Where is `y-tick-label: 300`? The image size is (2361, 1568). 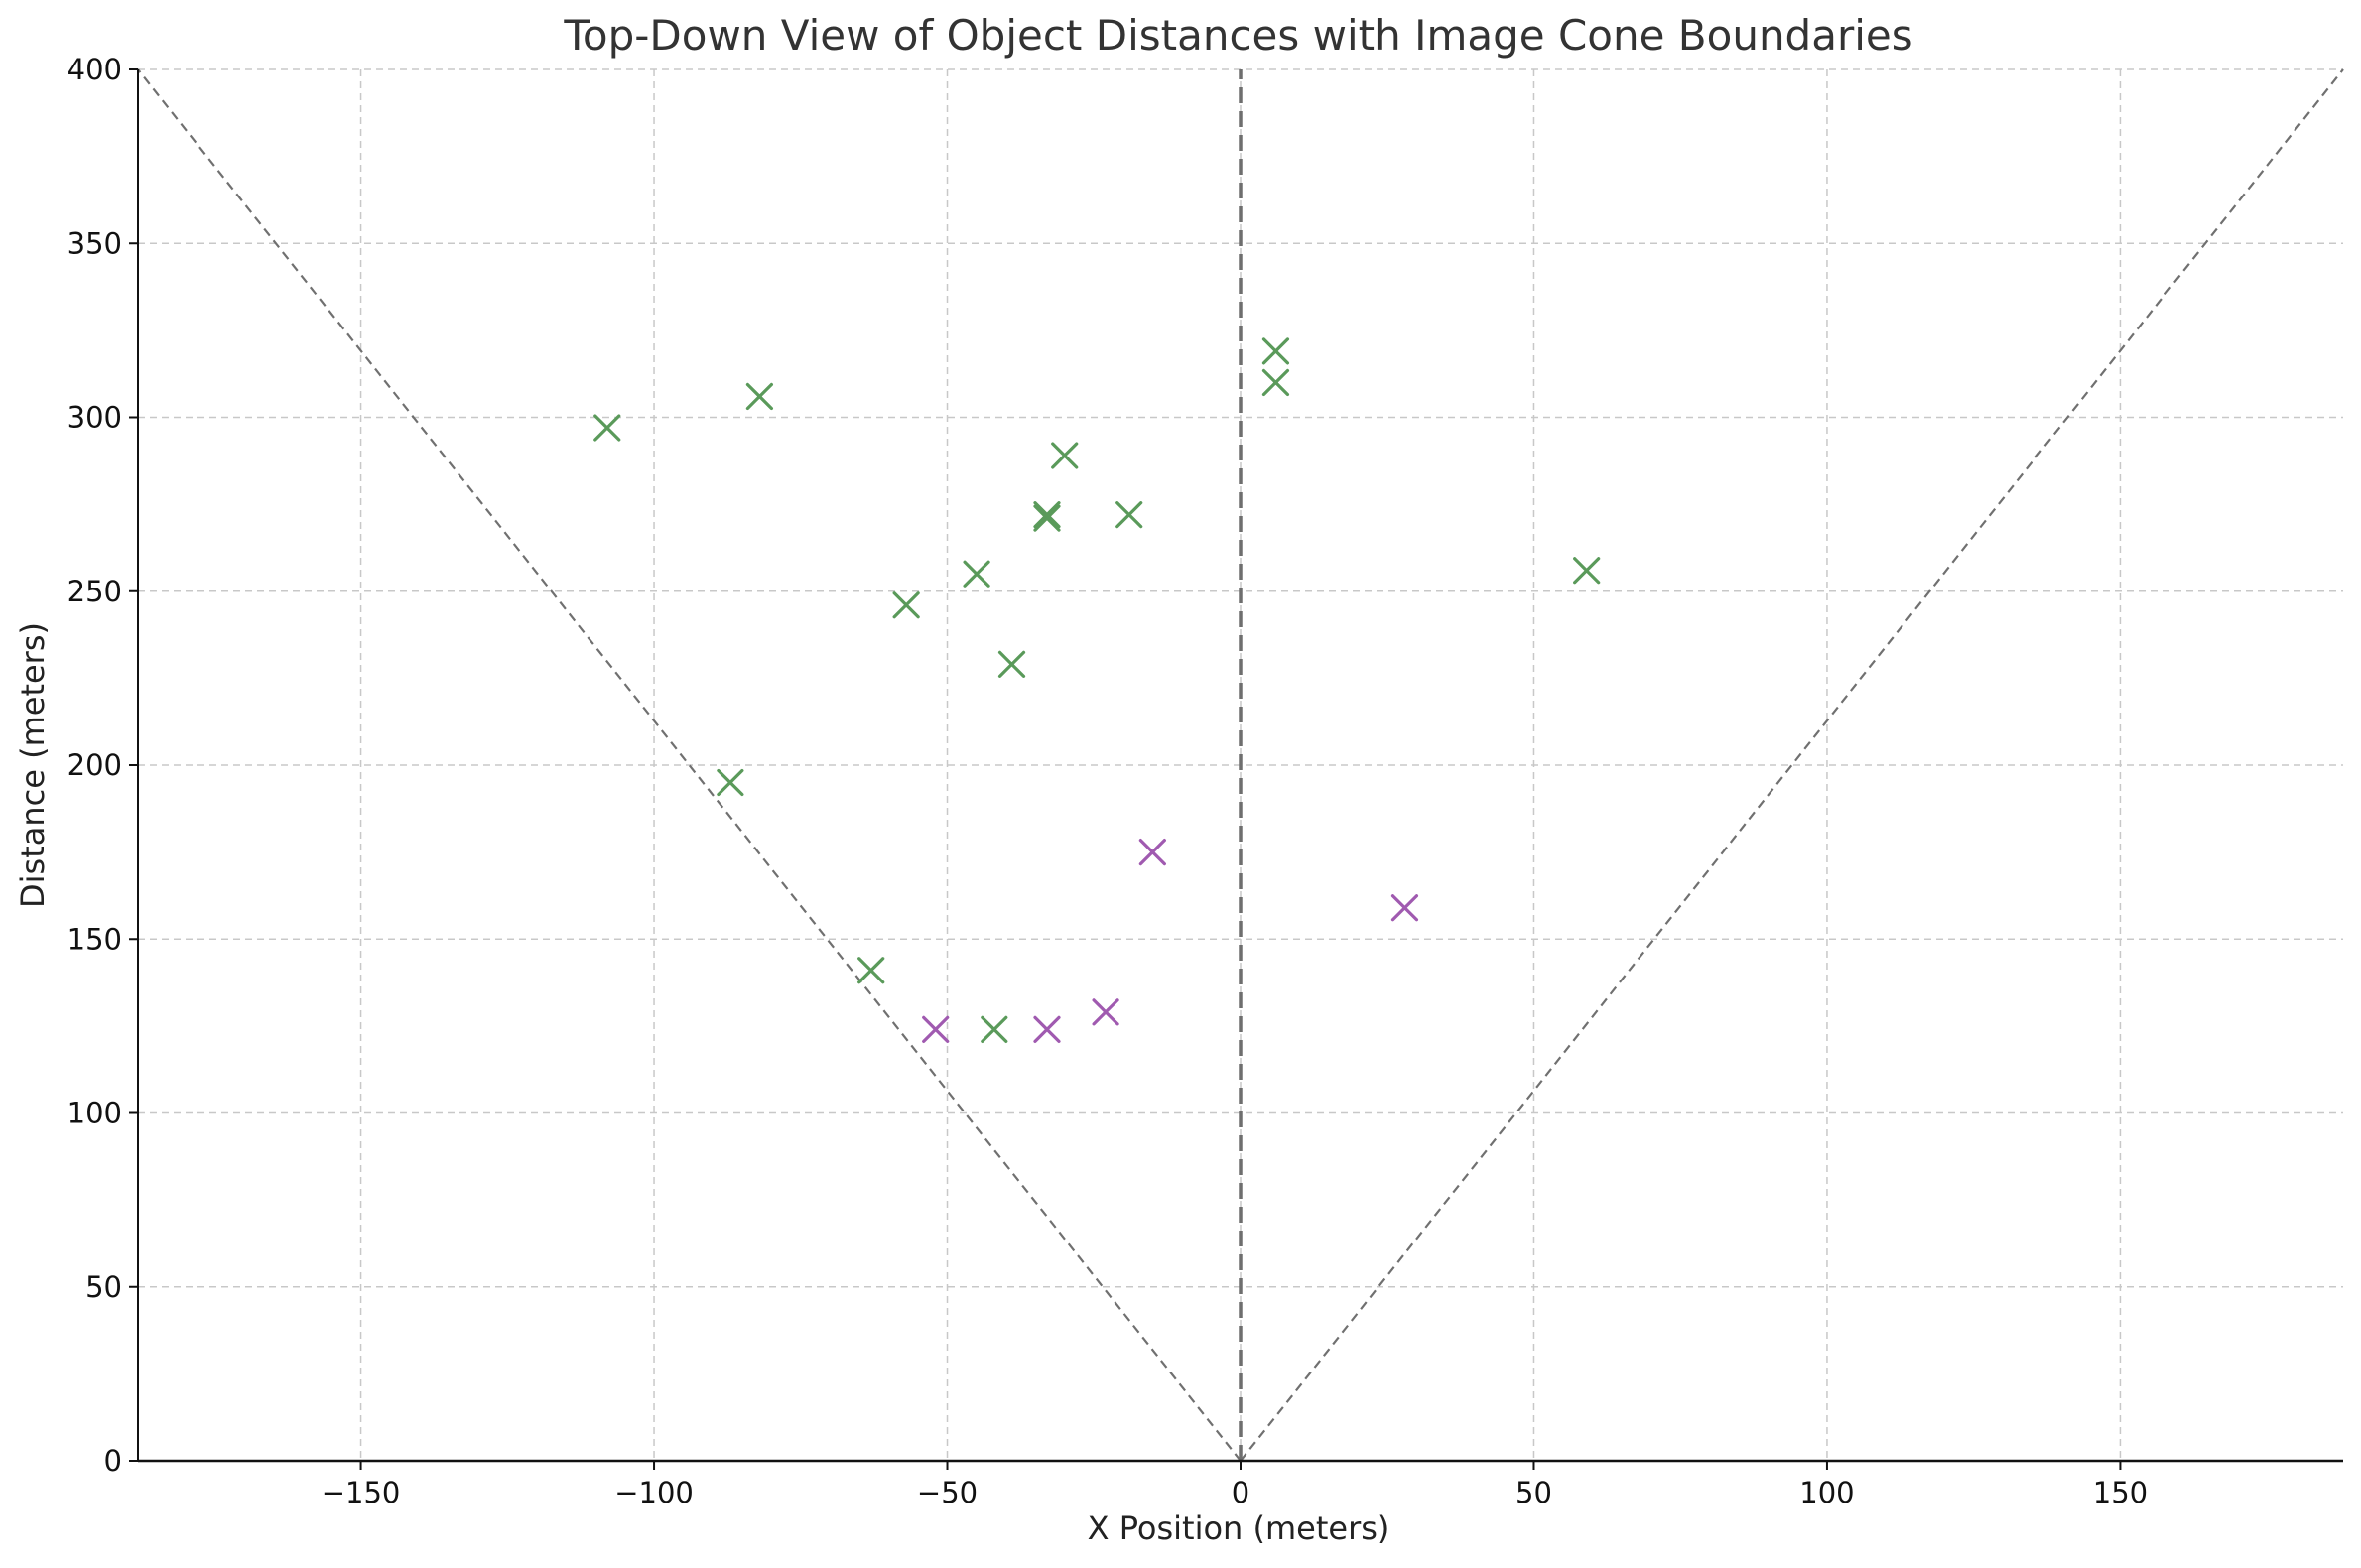
y-tick-label: 300 is located at coordinates (94, 418).